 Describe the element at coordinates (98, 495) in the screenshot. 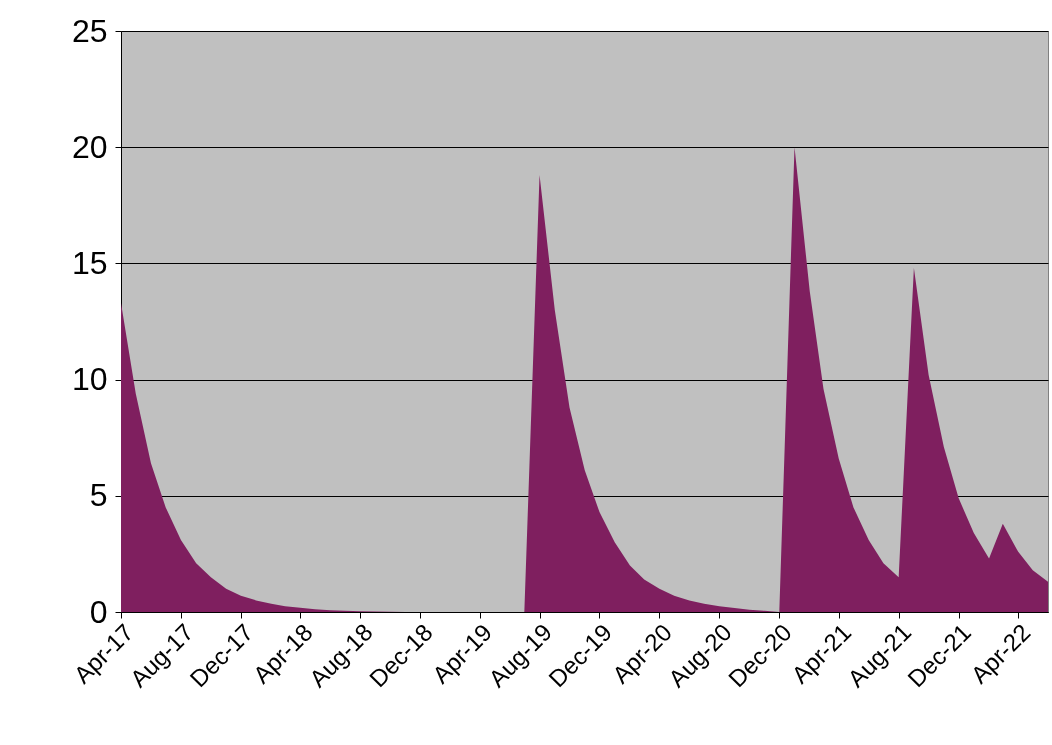

I see `y-tick-label: 5` at that location.